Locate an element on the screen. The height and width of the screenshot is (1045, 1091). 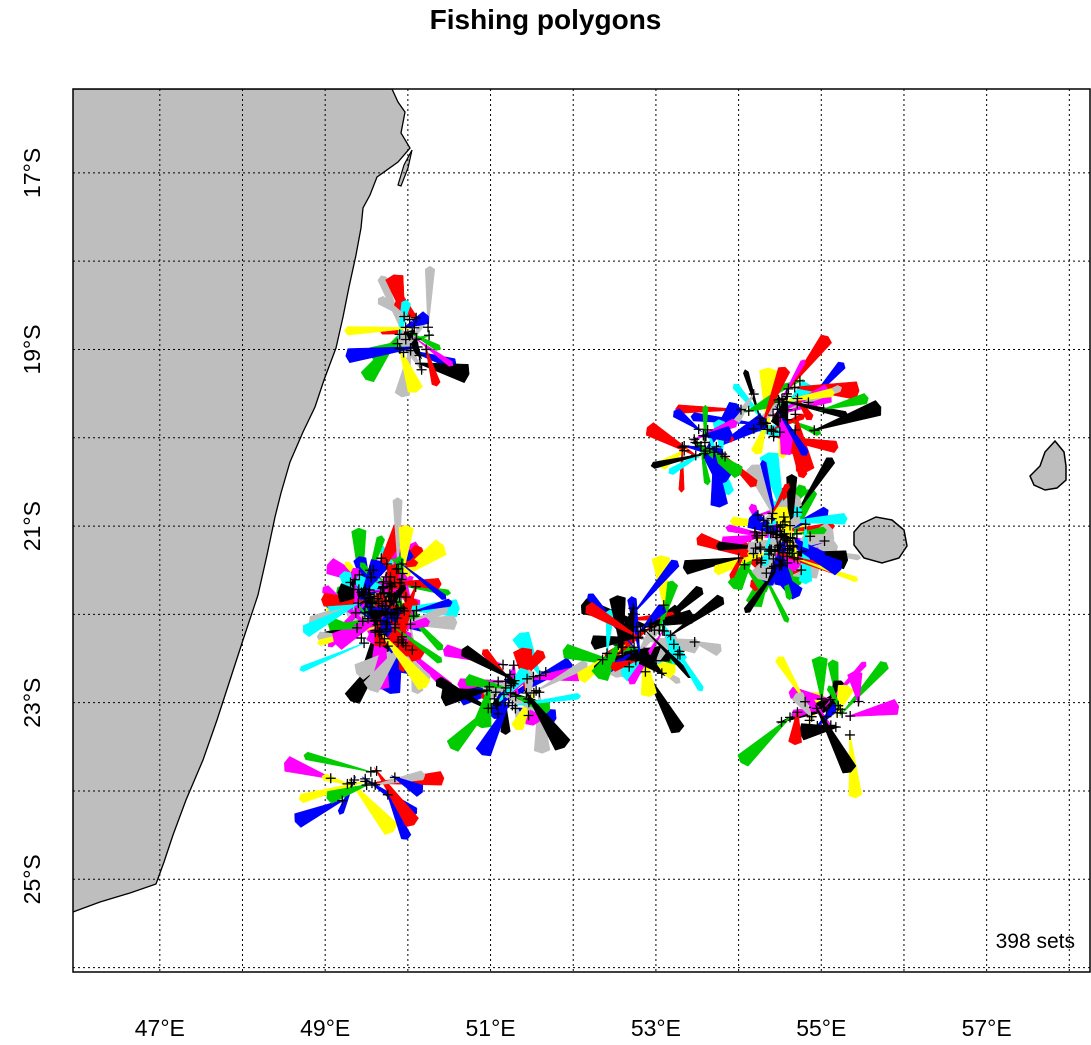
x-tick-label: 49°E is located at coordinates (325, 1028).